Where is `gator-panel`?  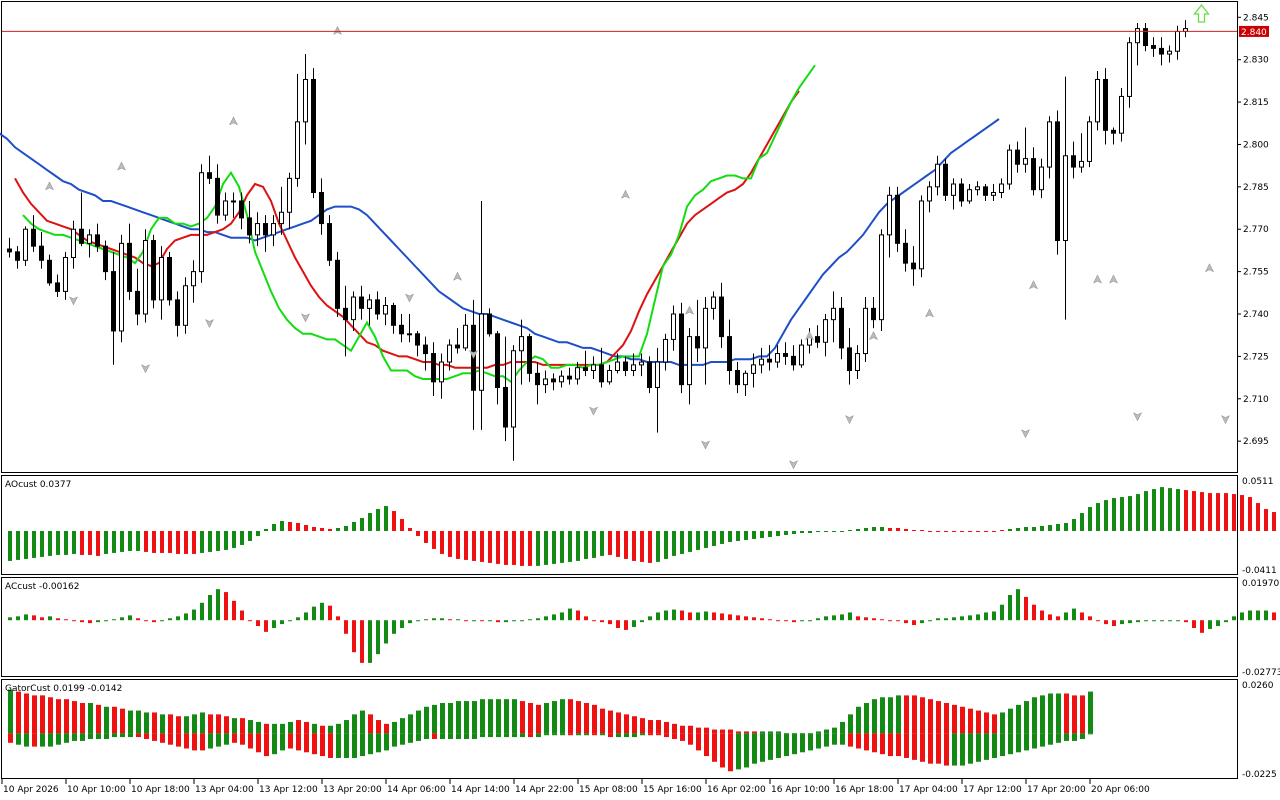
gator-panel is located at coordinates (619, 729).